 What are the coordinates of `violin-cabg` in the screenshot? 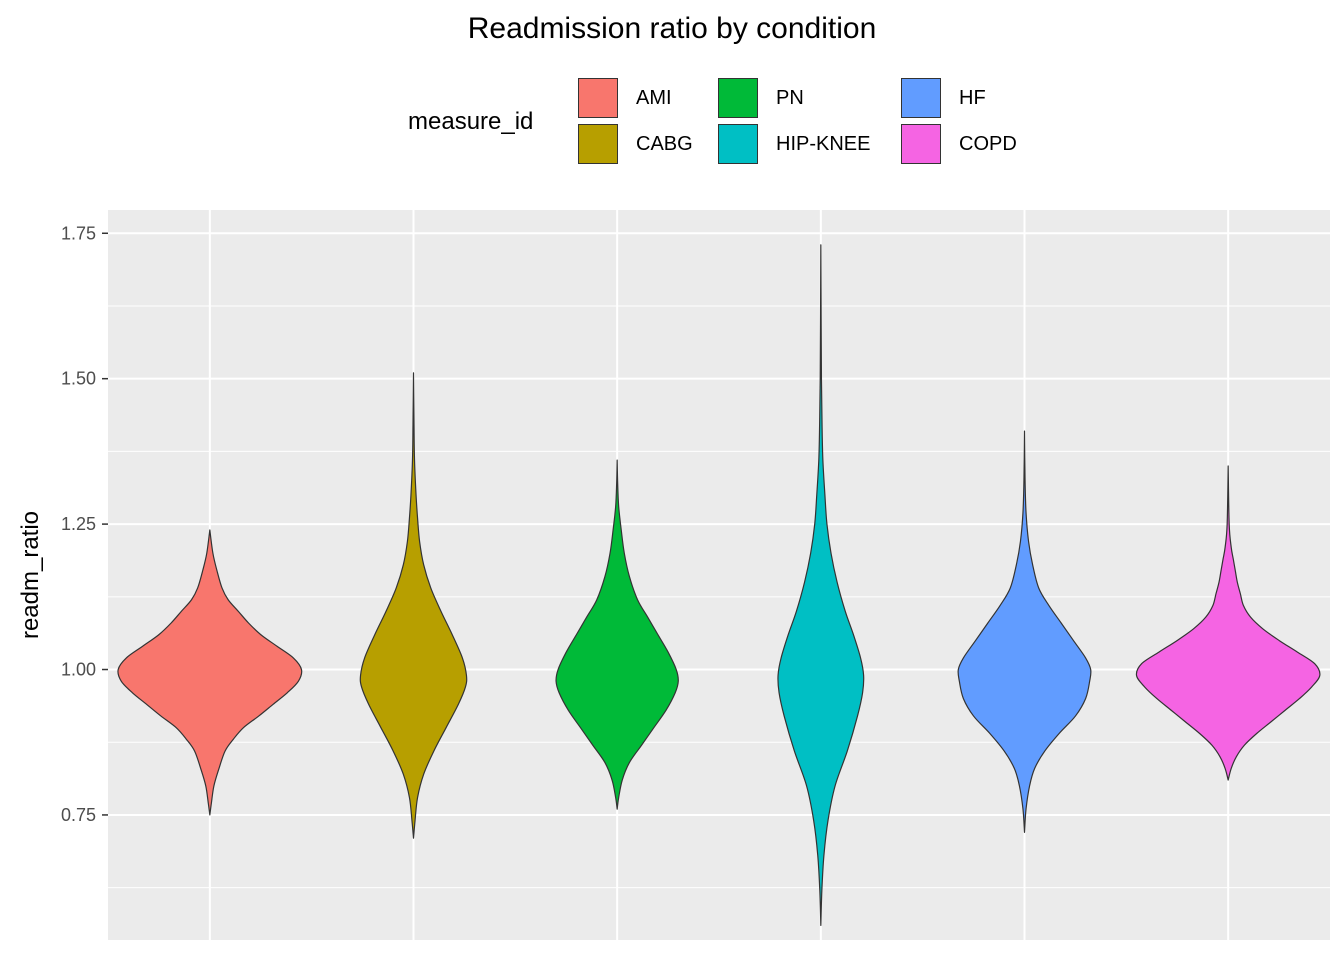 It's located at (413, 605).